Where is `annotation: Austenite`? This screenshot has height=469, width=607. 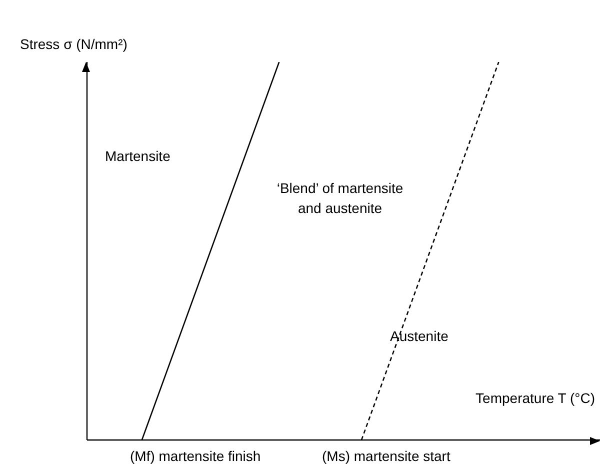
annotation: Austenite is located at coordinates (420, 336).